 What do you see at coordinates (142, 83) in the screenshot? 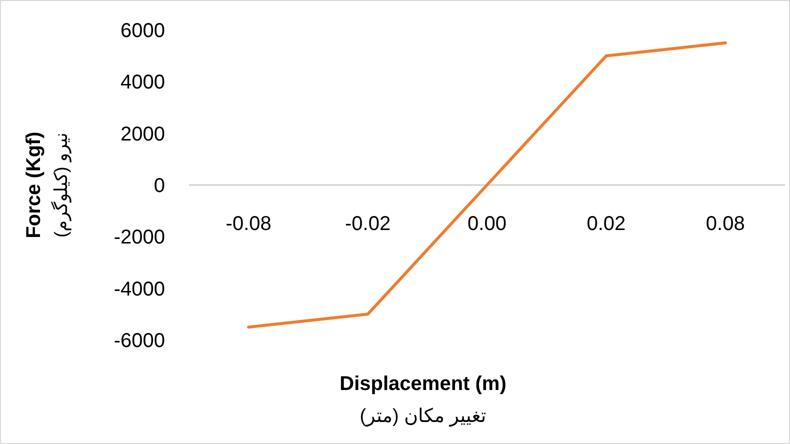
I see `y-tick-label: 4000` at bounding box center [142, 83].